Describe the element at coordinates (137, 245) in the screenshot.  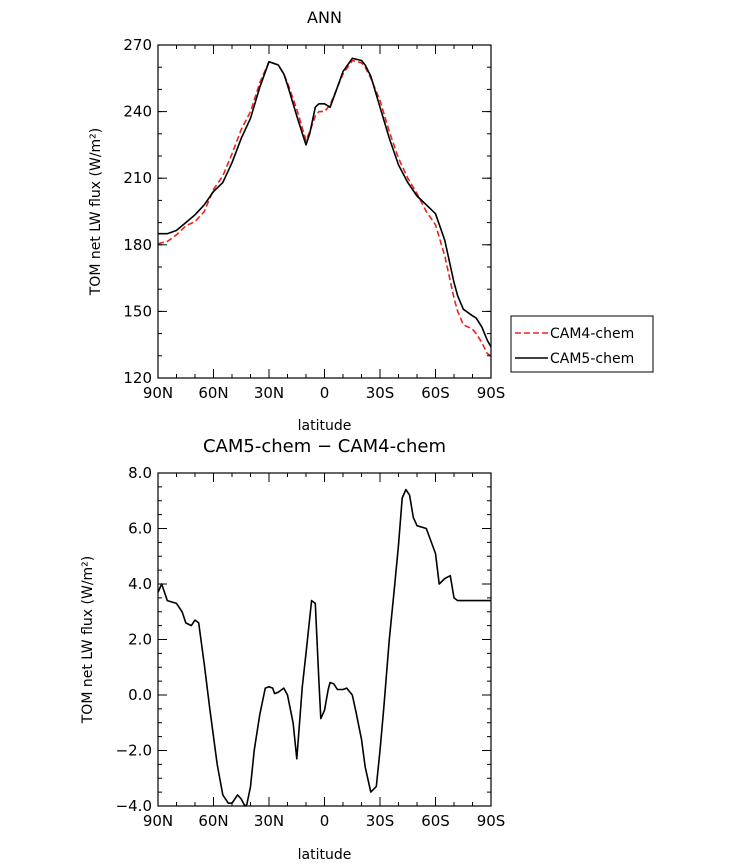
I see `y-tick-label: 180` at that location.